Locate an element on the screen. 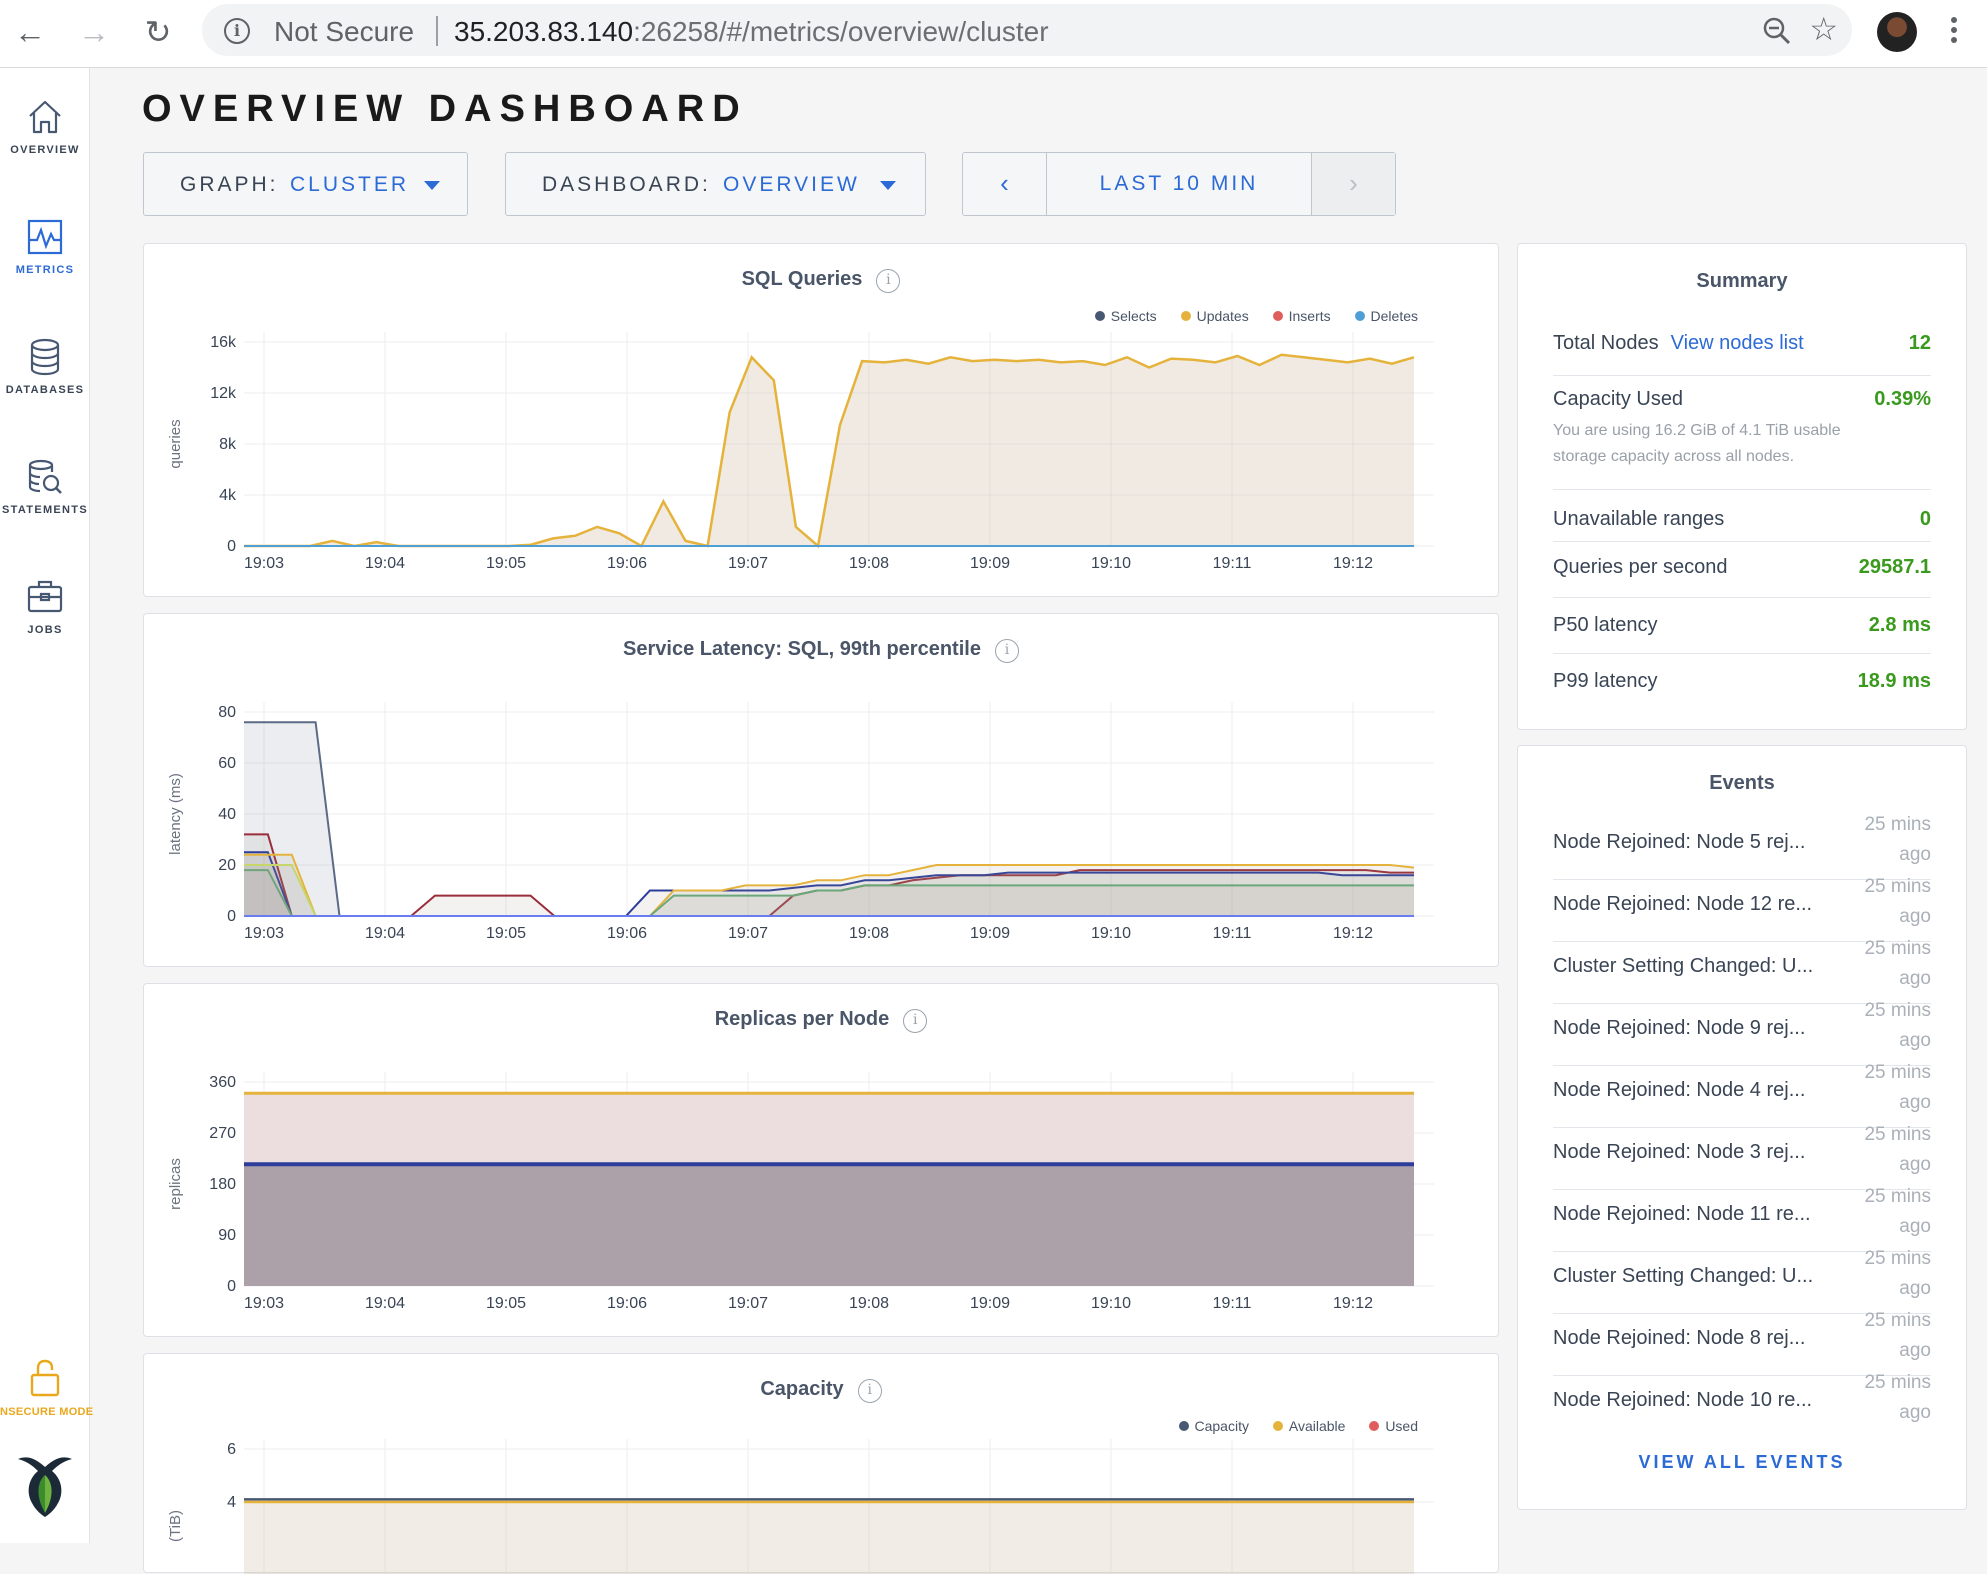  sidebar-item-label: JOBS is located at coordinates (45, 630).